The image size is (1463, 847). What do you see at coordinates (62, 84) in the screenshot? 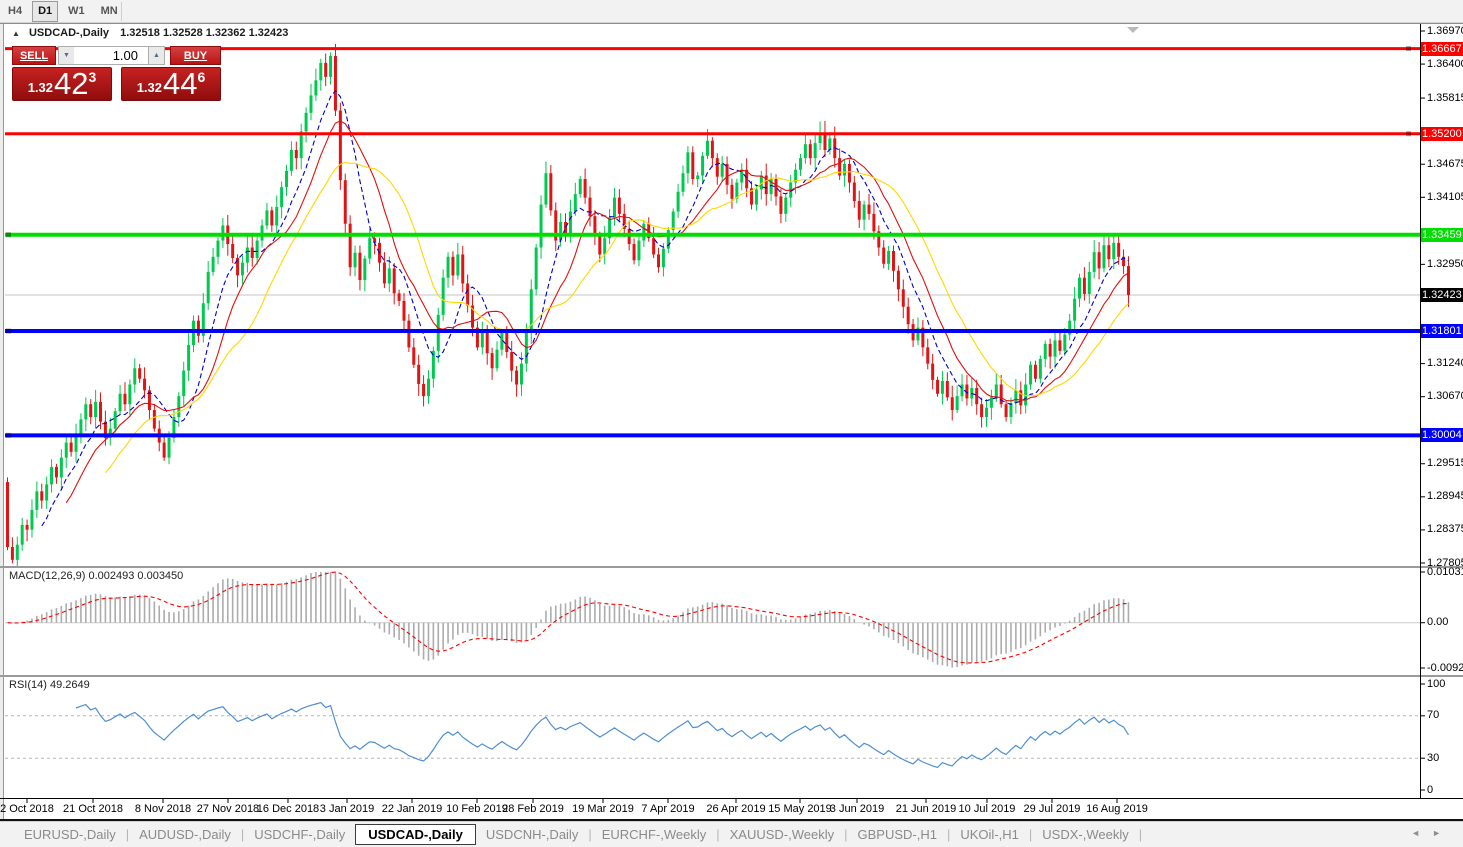
I see `sell-quote-box: 1.32 42 3` at bounding box center [62, 84].